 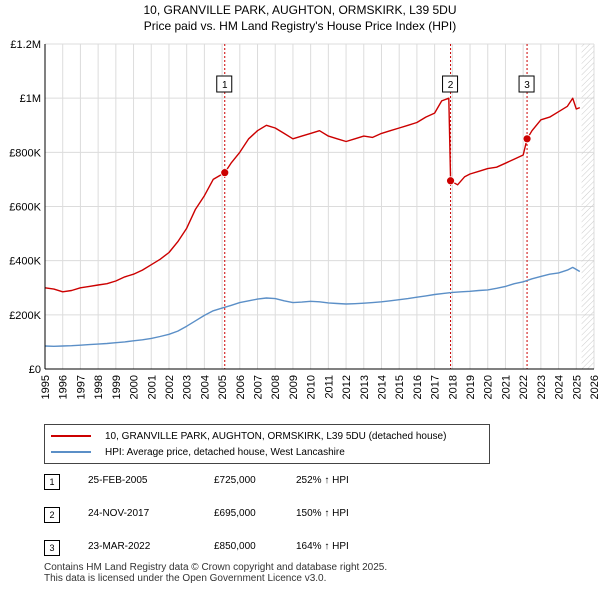 I want to click on sale-row: 1 25-FEB-2005 £725,000 252% ↑ HPI, so click(x=264, y=482).